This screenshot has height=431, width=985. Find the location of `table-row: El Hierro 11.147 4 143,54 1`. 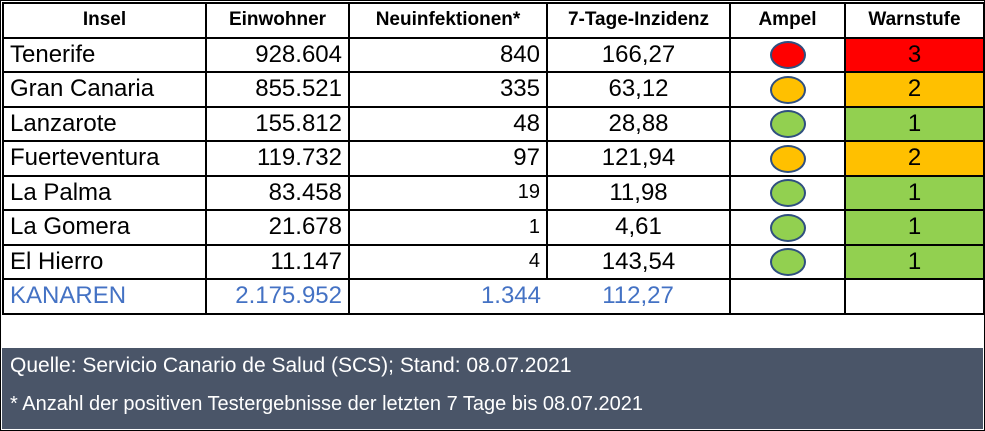

table-row: El Hierro 11.147 4 143,54 1 is located at coordinates (493, 261).